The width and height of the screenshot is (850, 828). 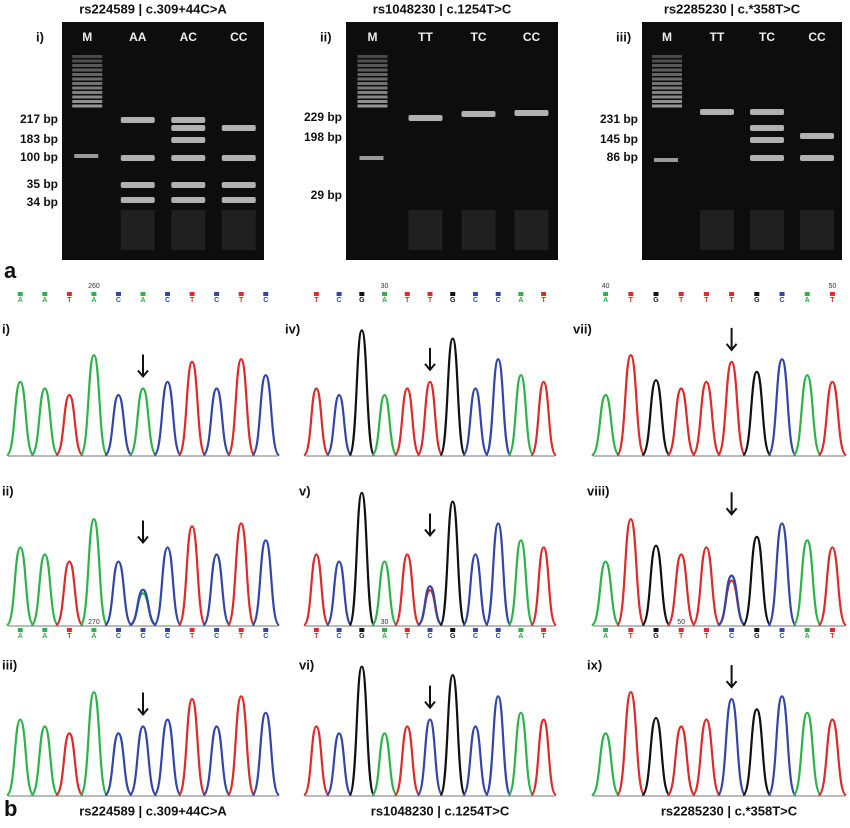 What do you see at coordinates (42, 202) in the screenshot?
I see `band-size: 34 bp` at bounding box center [42, 202].